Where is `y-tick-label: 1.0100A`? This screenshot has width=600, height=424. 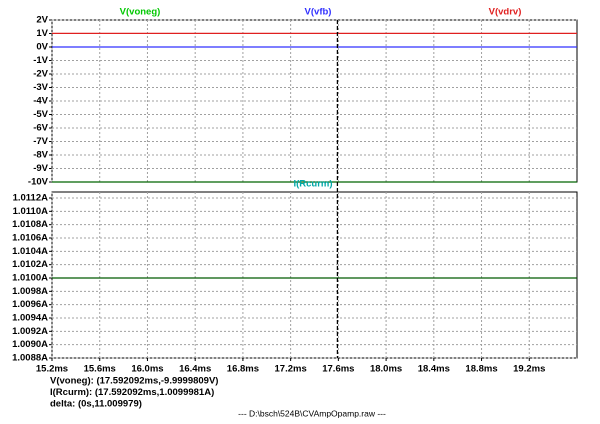 y-tick-label: 1.0100A is located at coordinates (30, 278).